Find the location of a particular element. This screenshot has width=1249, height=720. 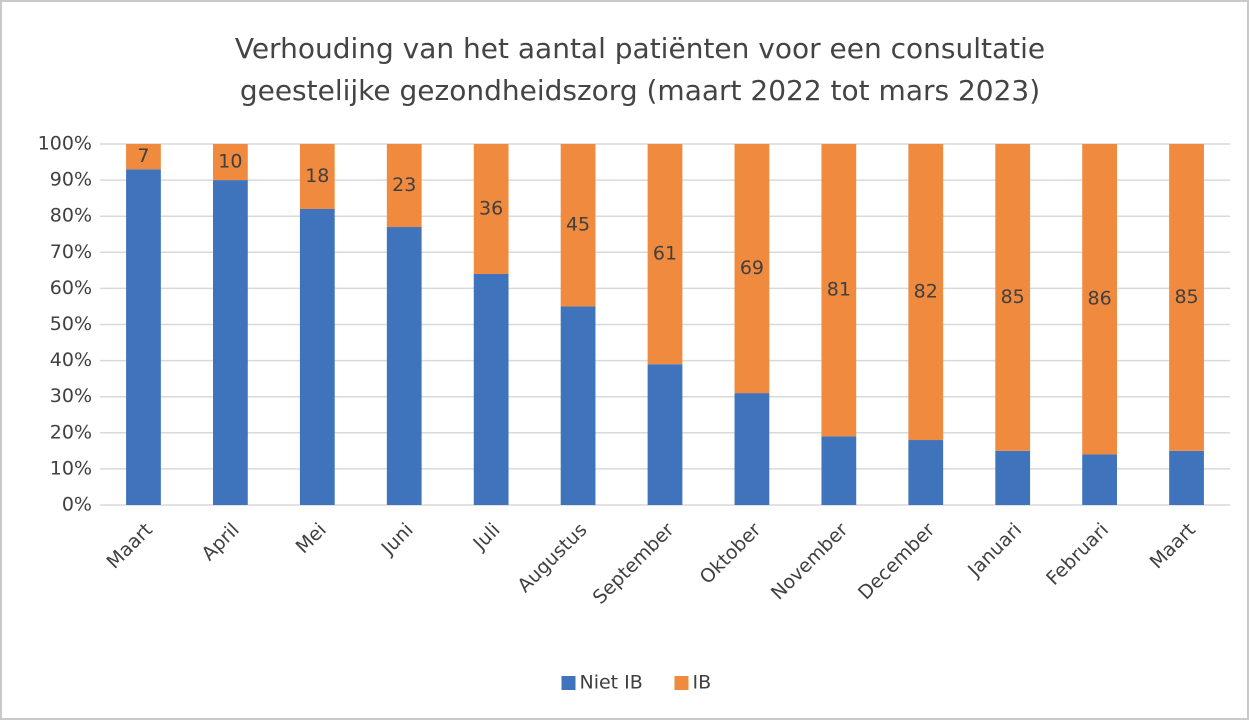

data-label: 7 is located at coordinates (143, 156).